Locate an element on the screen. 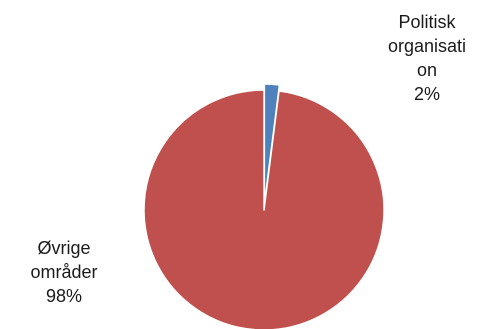 This screenshot has height=329, width=485. slice-label-line: Øvrige is located at coordinates (64, 248).